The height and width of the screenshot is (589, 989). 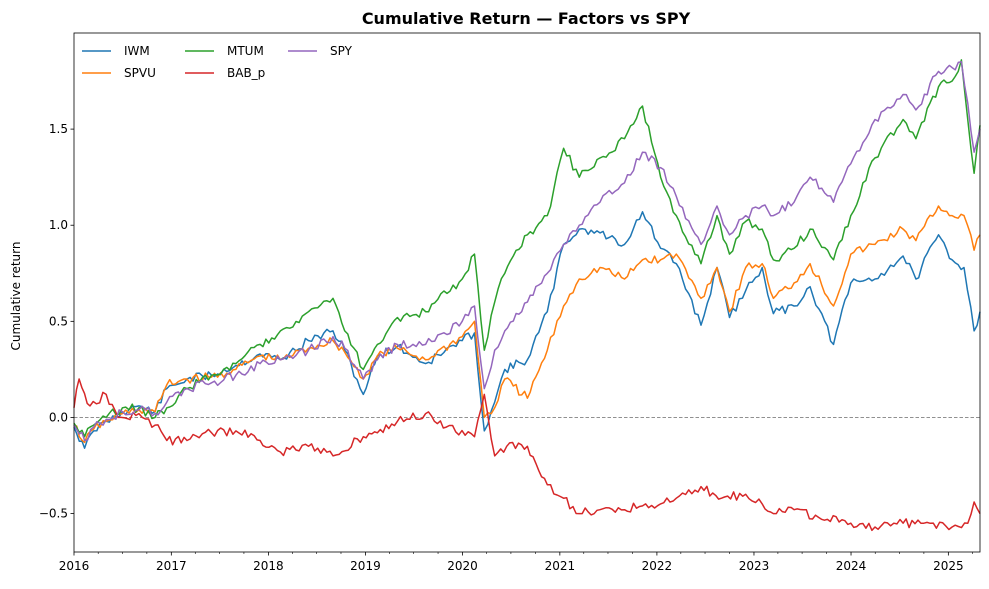 I want to click on y-tick-label: 0.5, so click(x=58, y=321).